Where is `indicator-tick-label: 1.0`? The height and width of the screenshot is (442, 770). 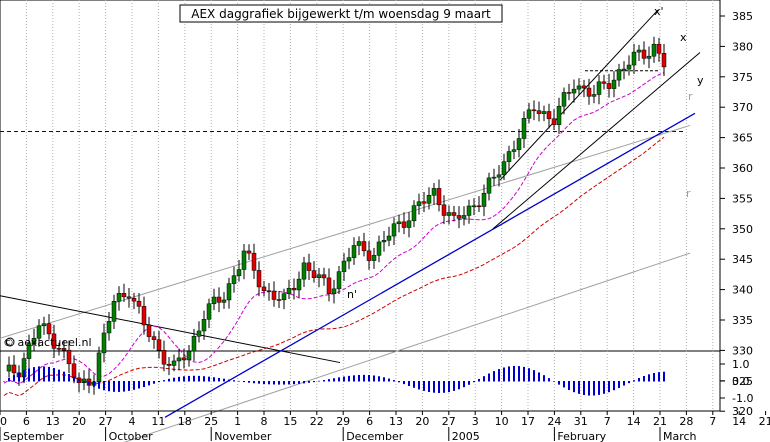 indicator-tick-label: 1.0 is located at coordinates (741, 364).